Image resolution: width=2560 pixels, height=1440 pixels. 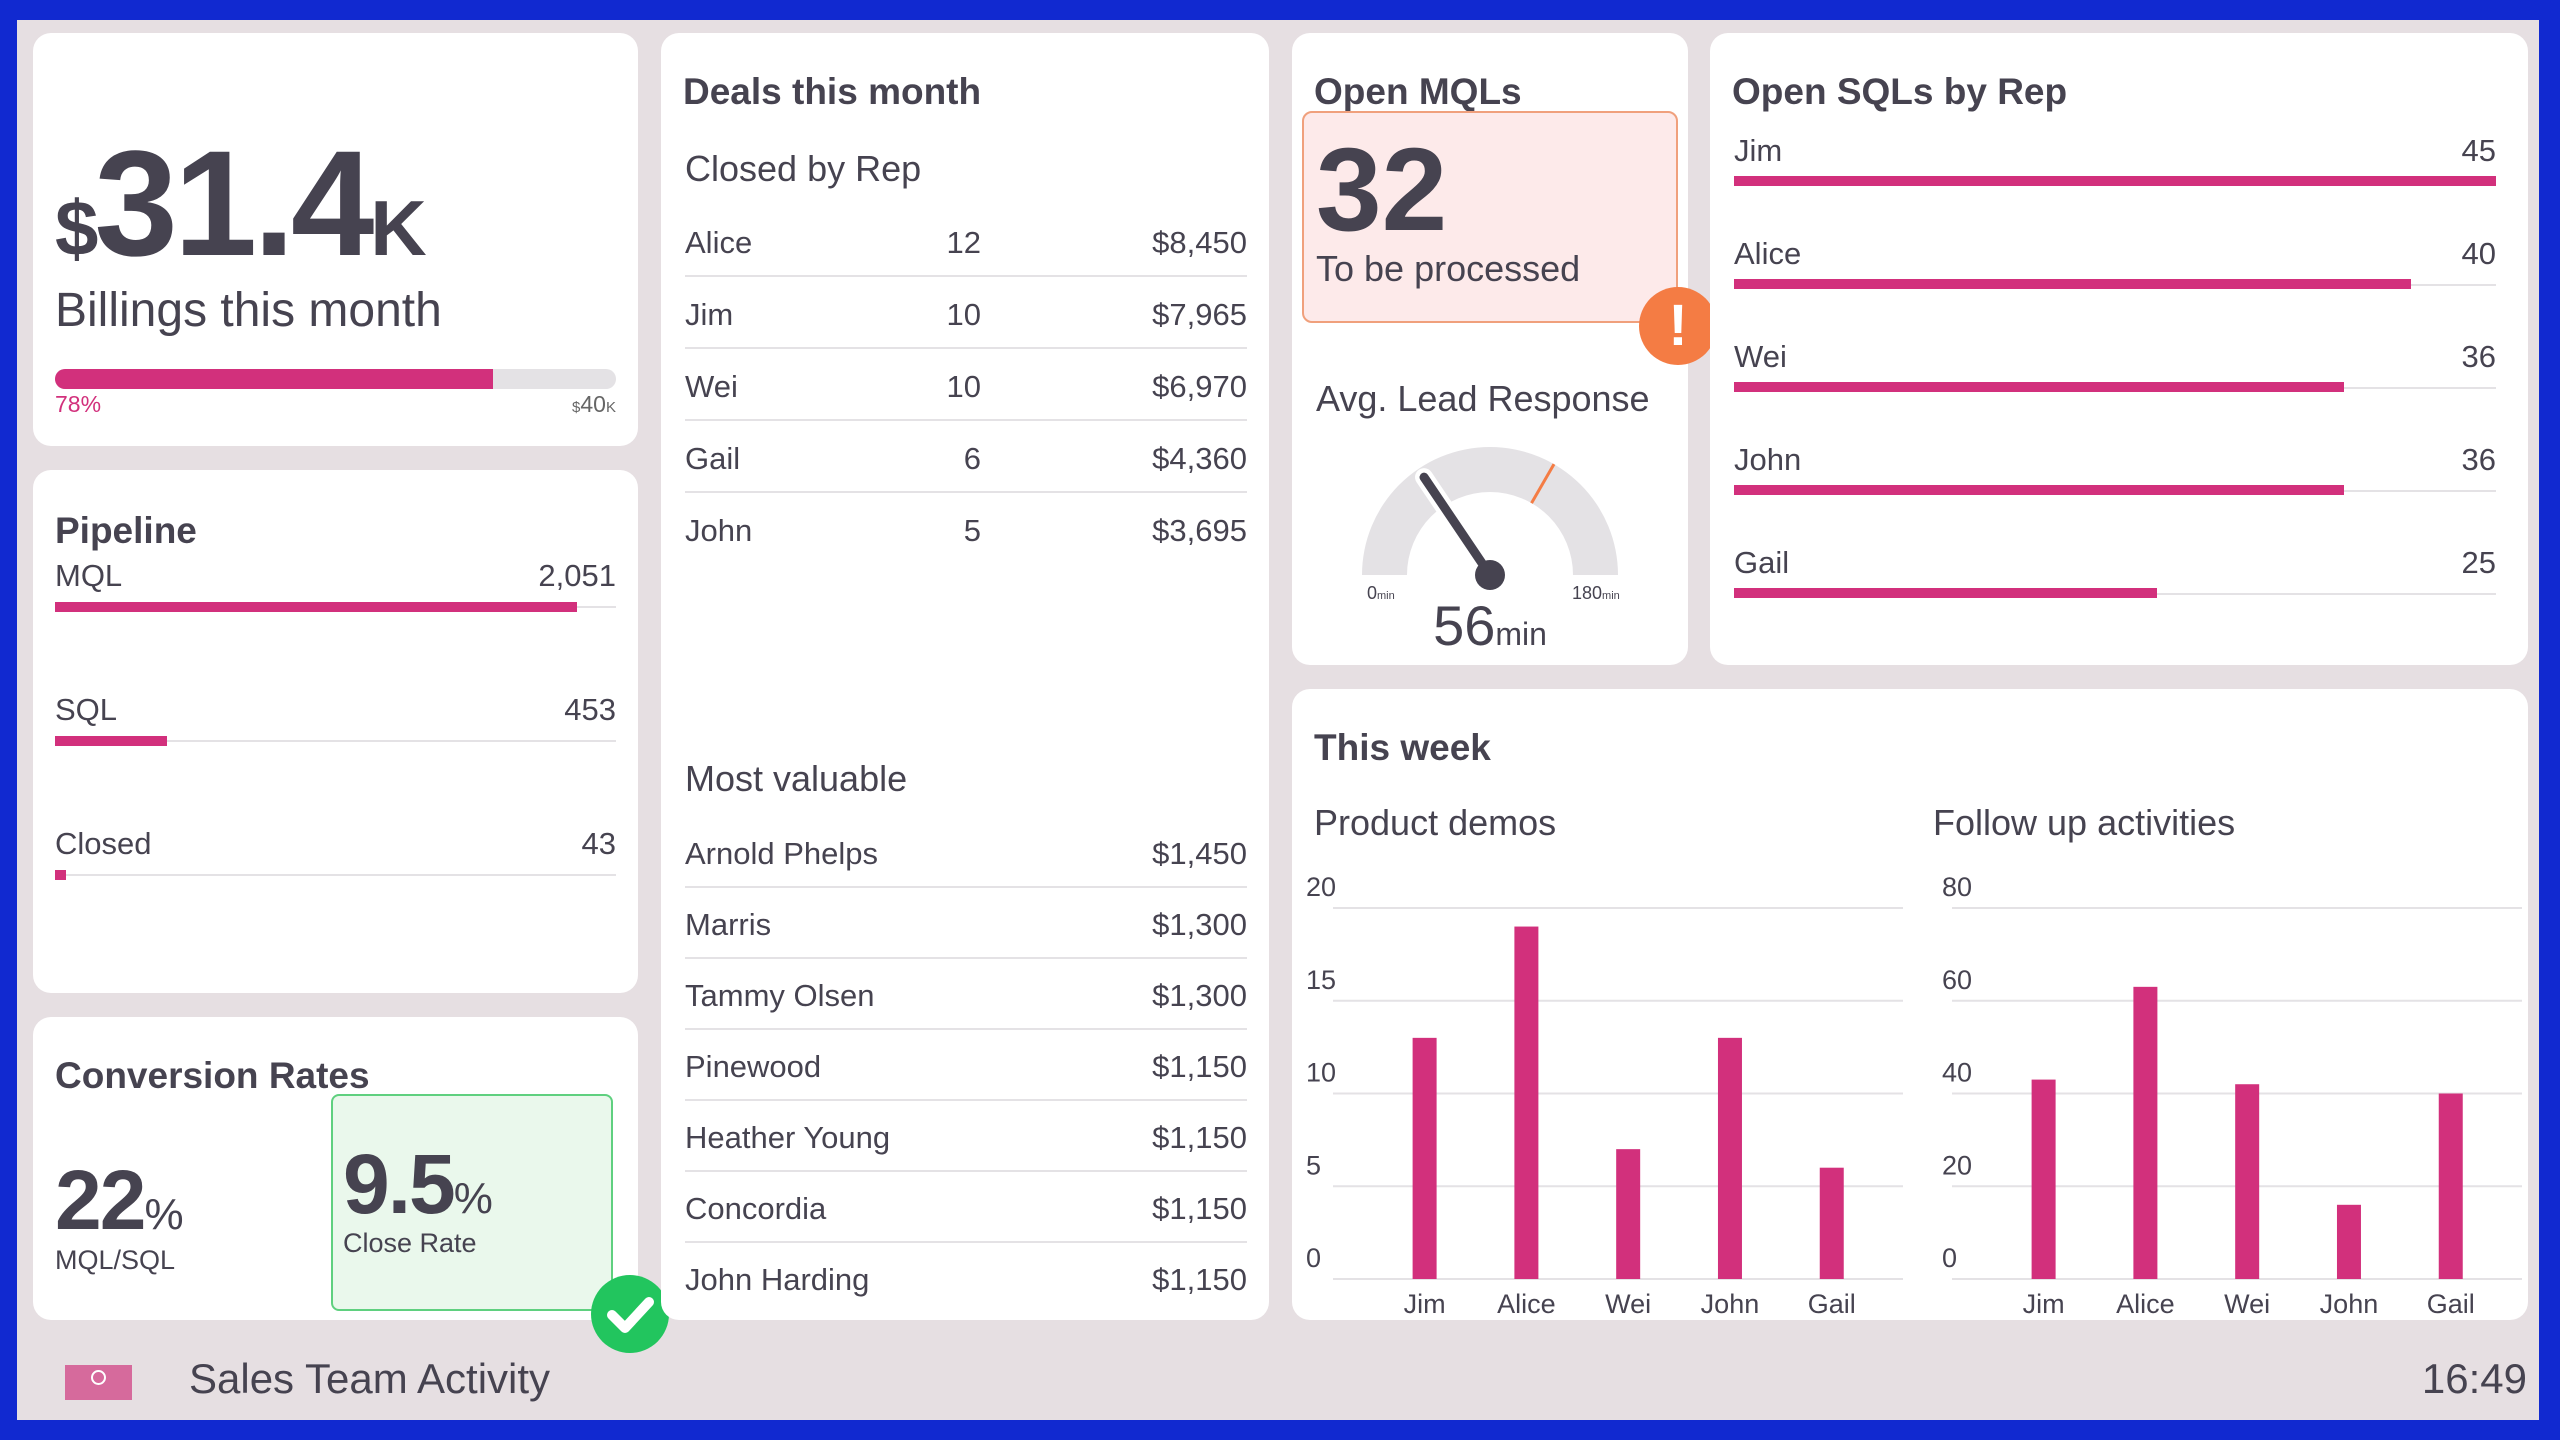 I want to click on sql-bar, so click(x=2039, y=387).